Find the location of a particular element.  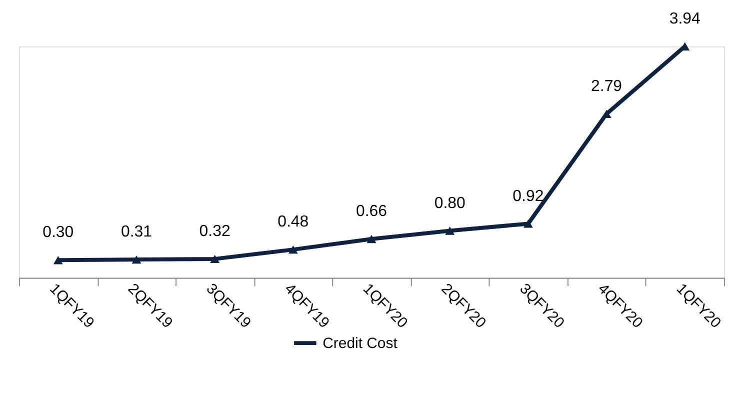

data-label: 0.66 is located at coordinates (372, 211).